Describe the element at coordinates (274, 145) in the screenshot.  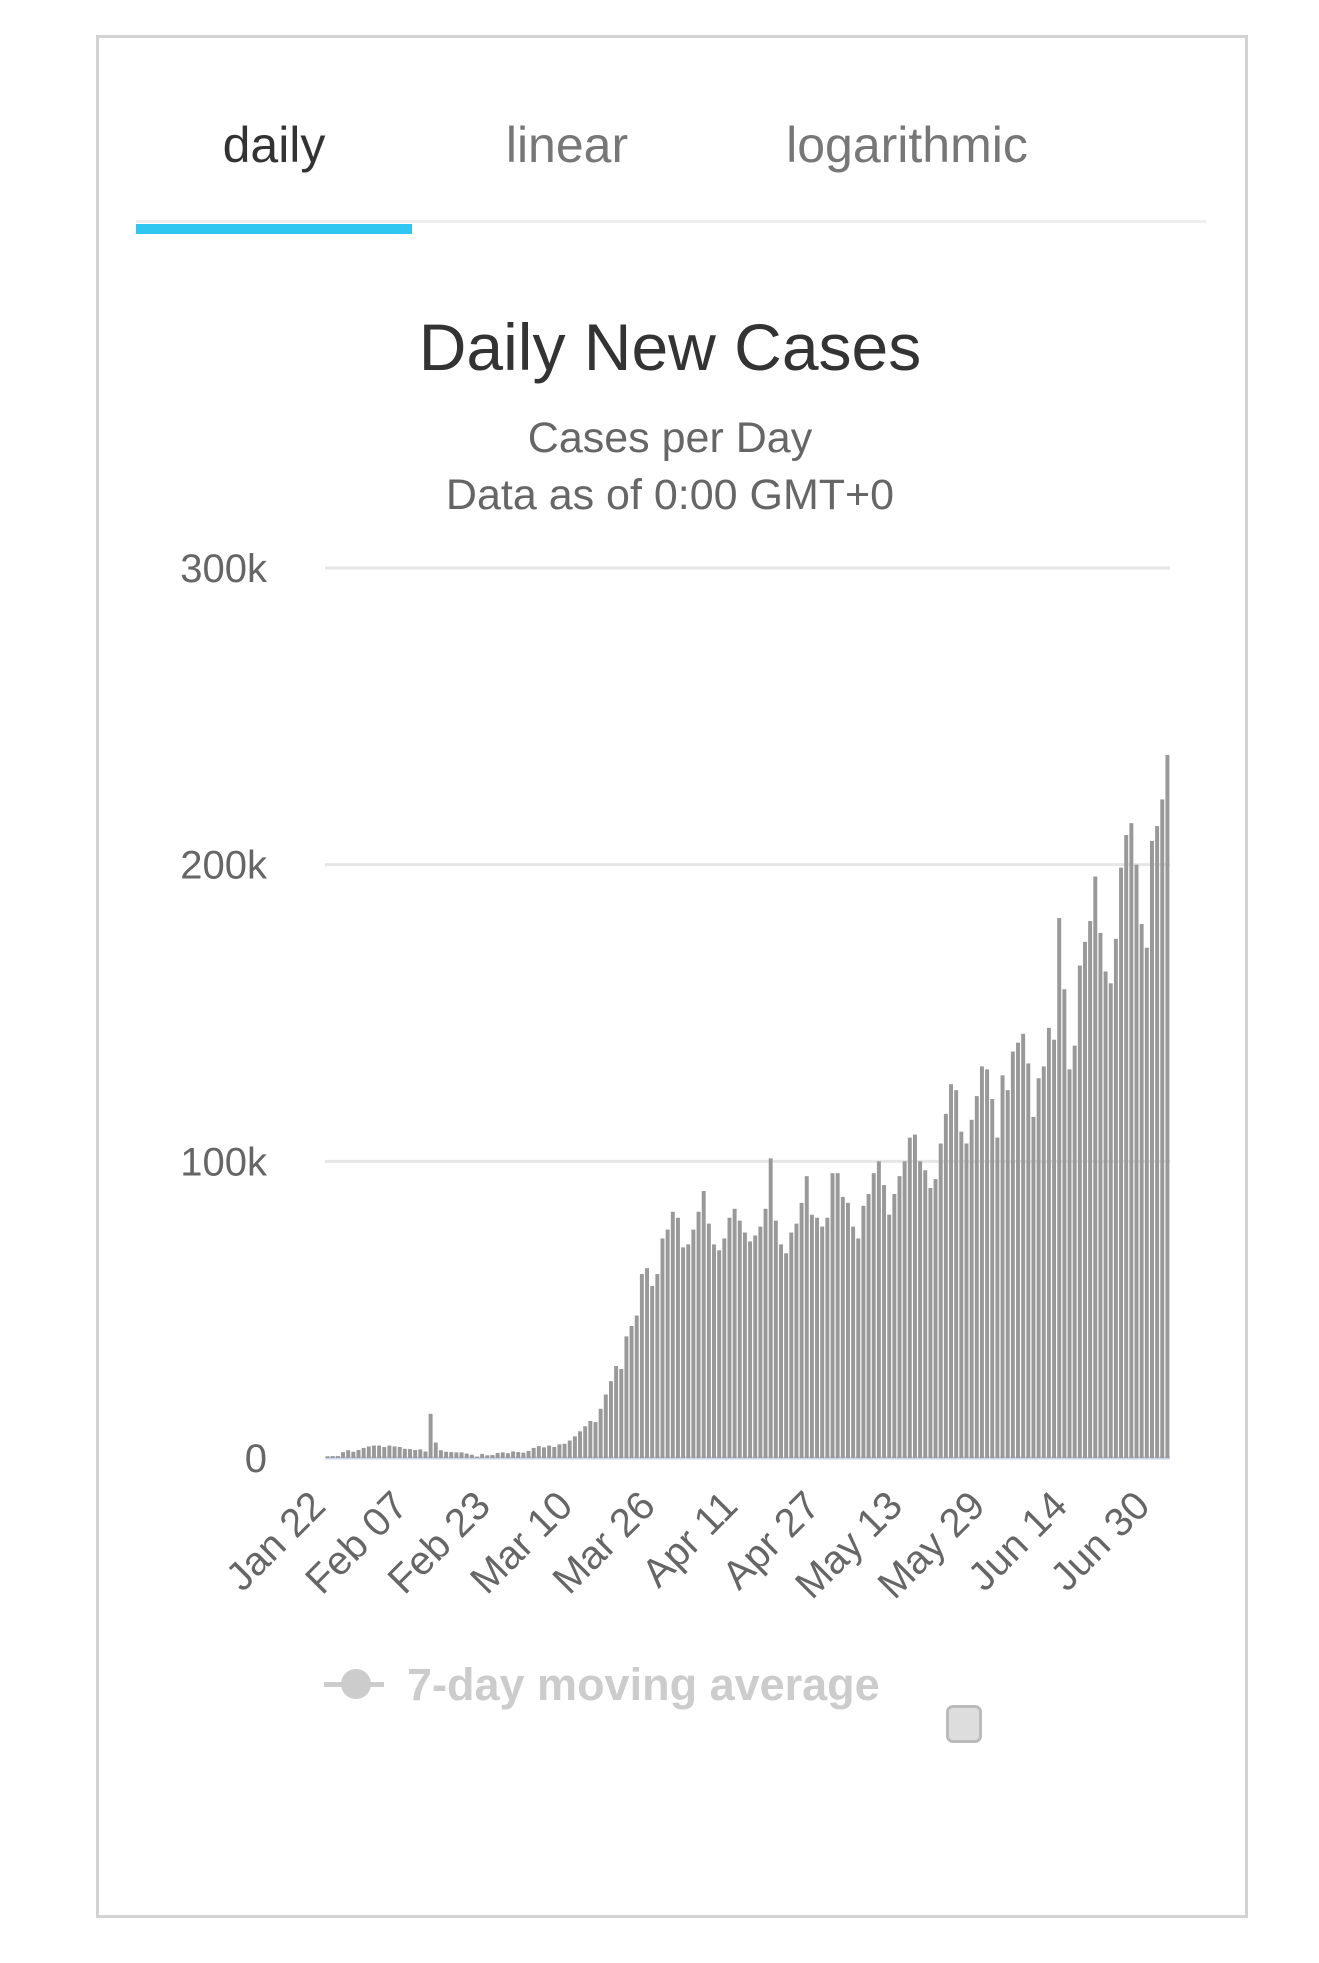
I see `tab-daily: daily` at that location.